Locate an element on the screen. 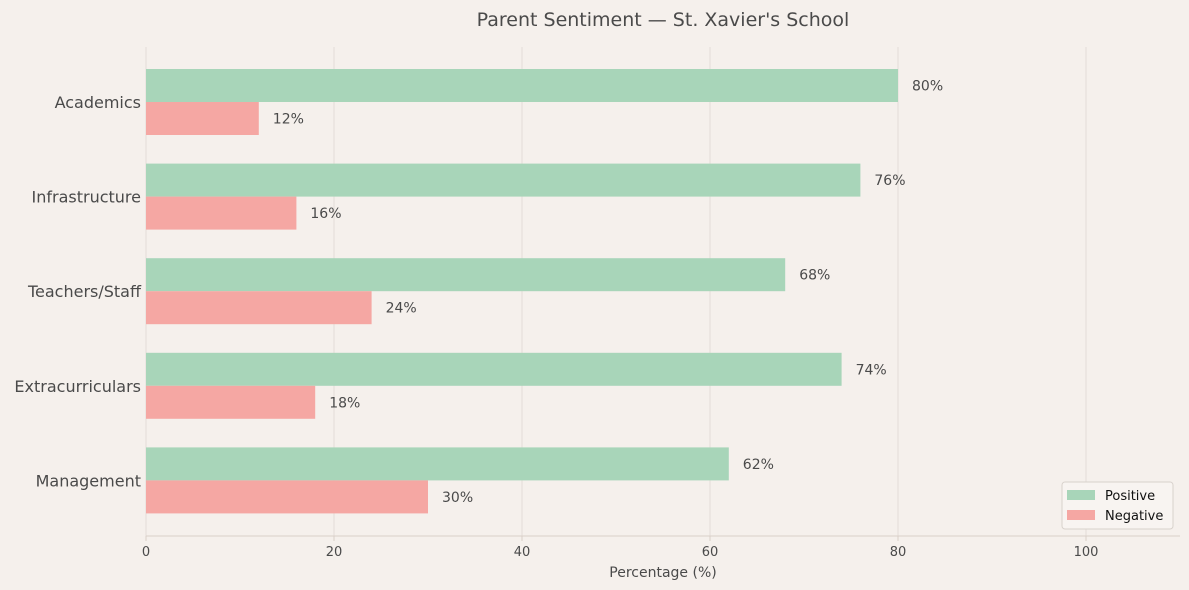 Image resolution: width=1189 pixels, height=590 pixels. x-tick-label: 100 is located at coordinates (1086, 552).